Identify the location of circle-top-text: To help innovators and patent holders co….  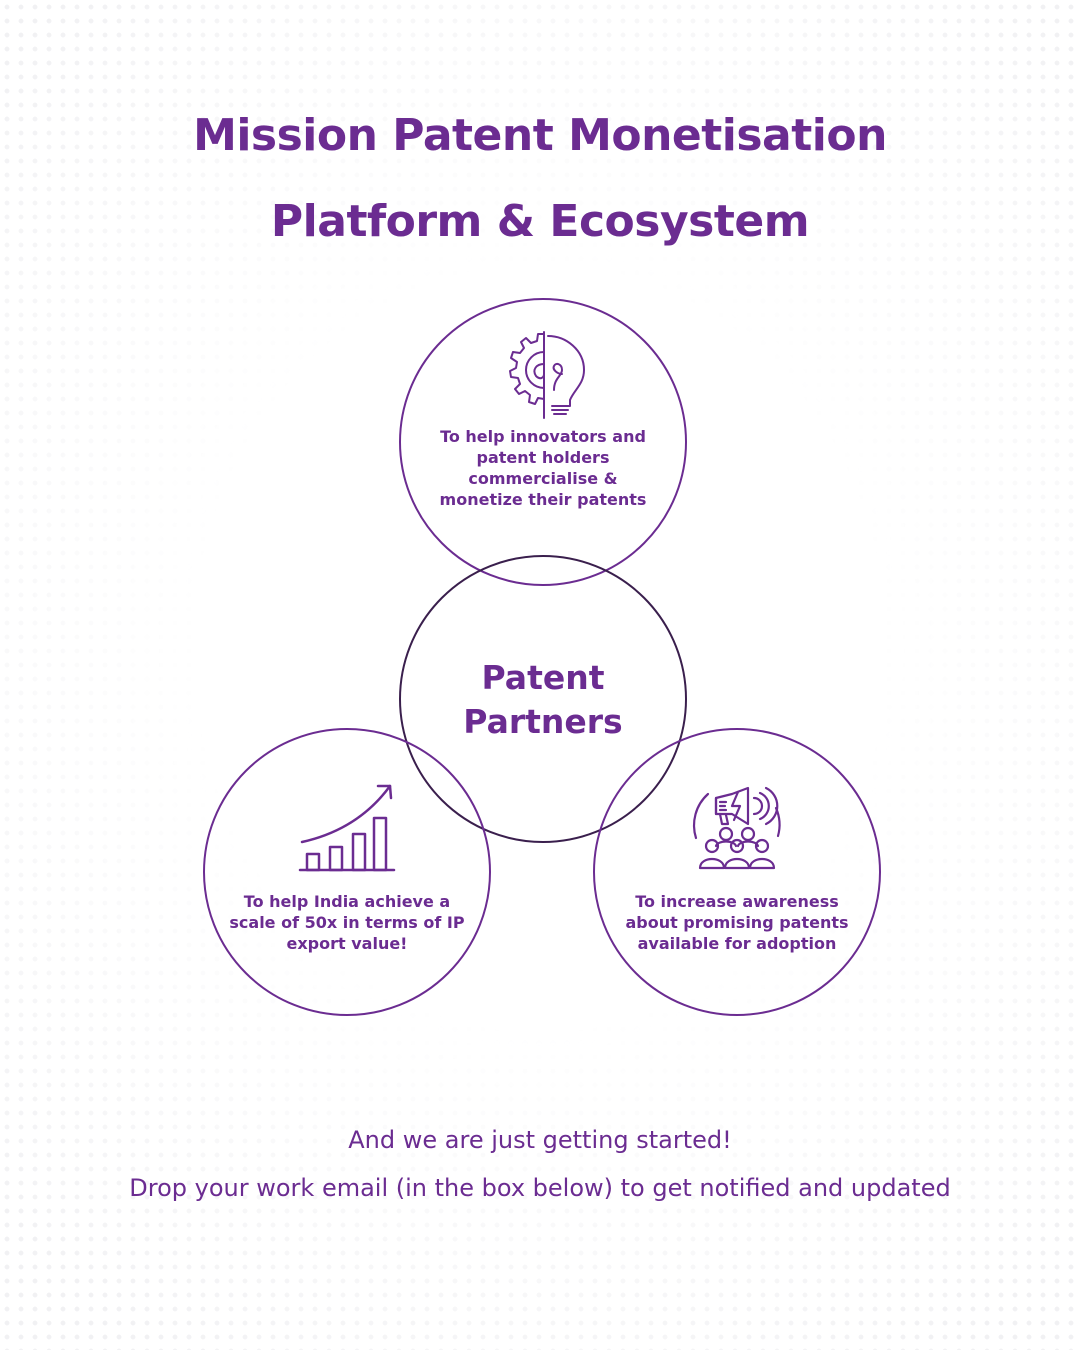
(543, 468).